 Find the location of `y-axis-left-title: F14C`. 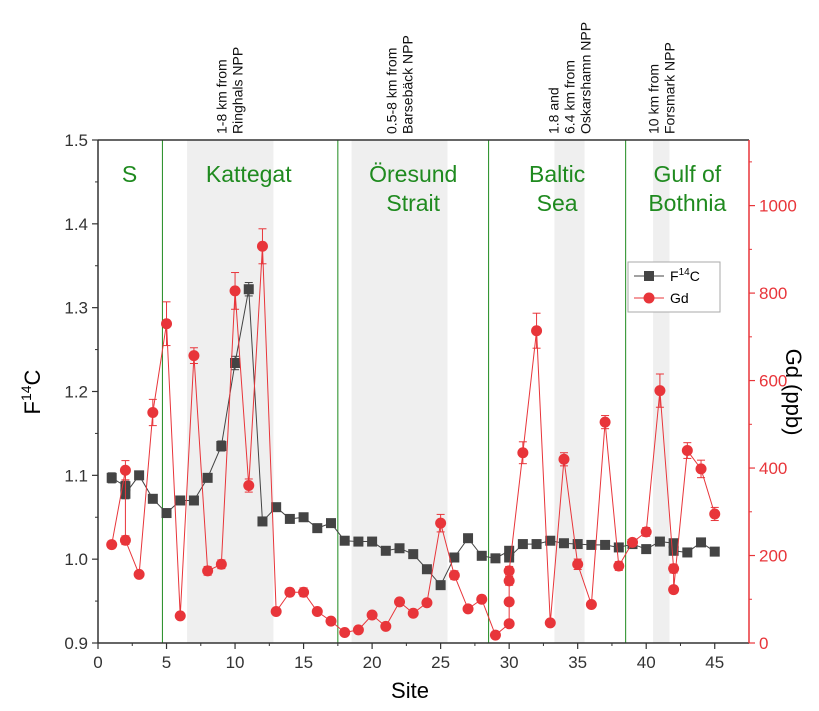

y-axis-left-title: F14C is located at coordinates (31, 391).